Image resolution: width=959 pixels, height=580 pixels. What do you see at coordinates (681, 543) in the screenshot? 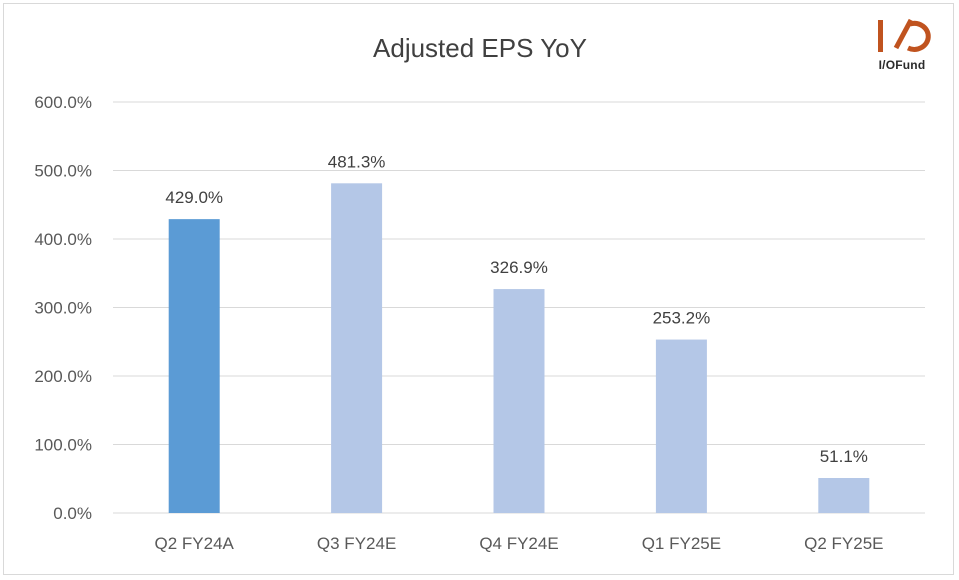
I see `x-tick-label: Q1 FY25E` at bounding box center [681, 543].